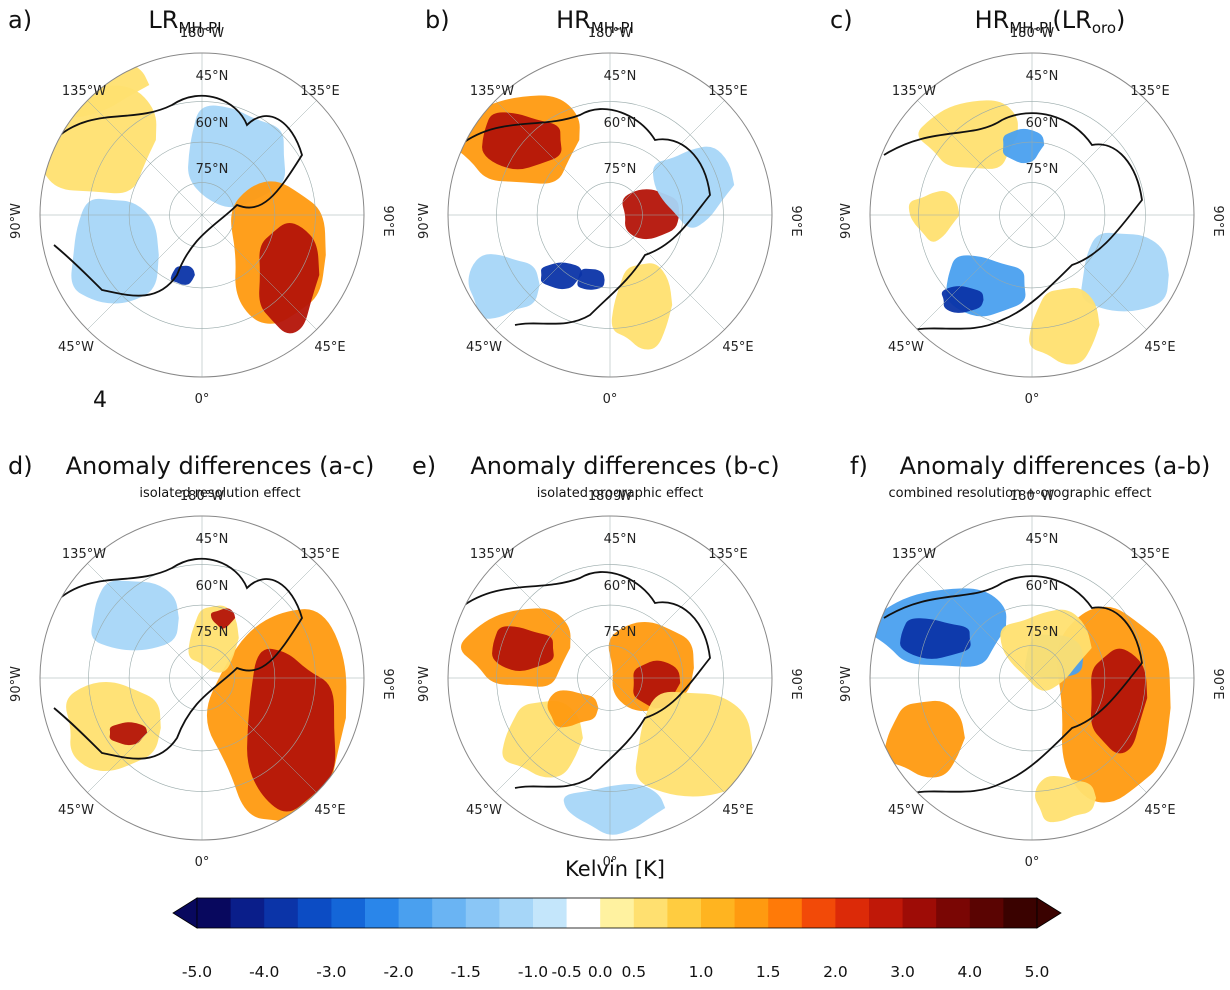  What do you see at coordinates (1055, 466) in the screenshot?
I see `panel-f-title: Anomaly differences (a-b)` at bounding box center [1055, 466].